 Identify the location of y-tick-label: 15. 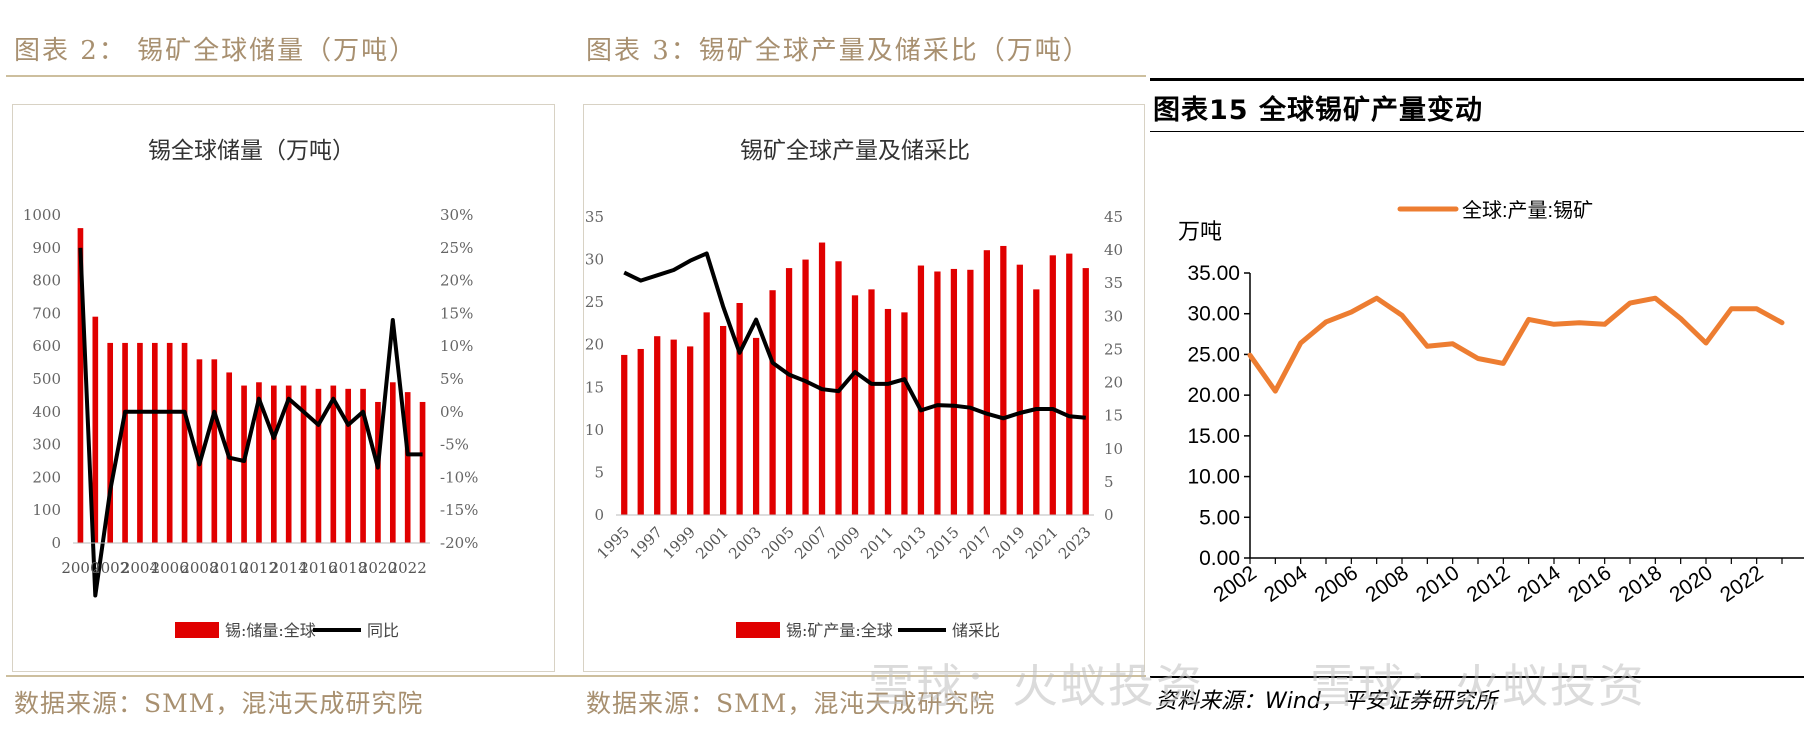
(594, 387).